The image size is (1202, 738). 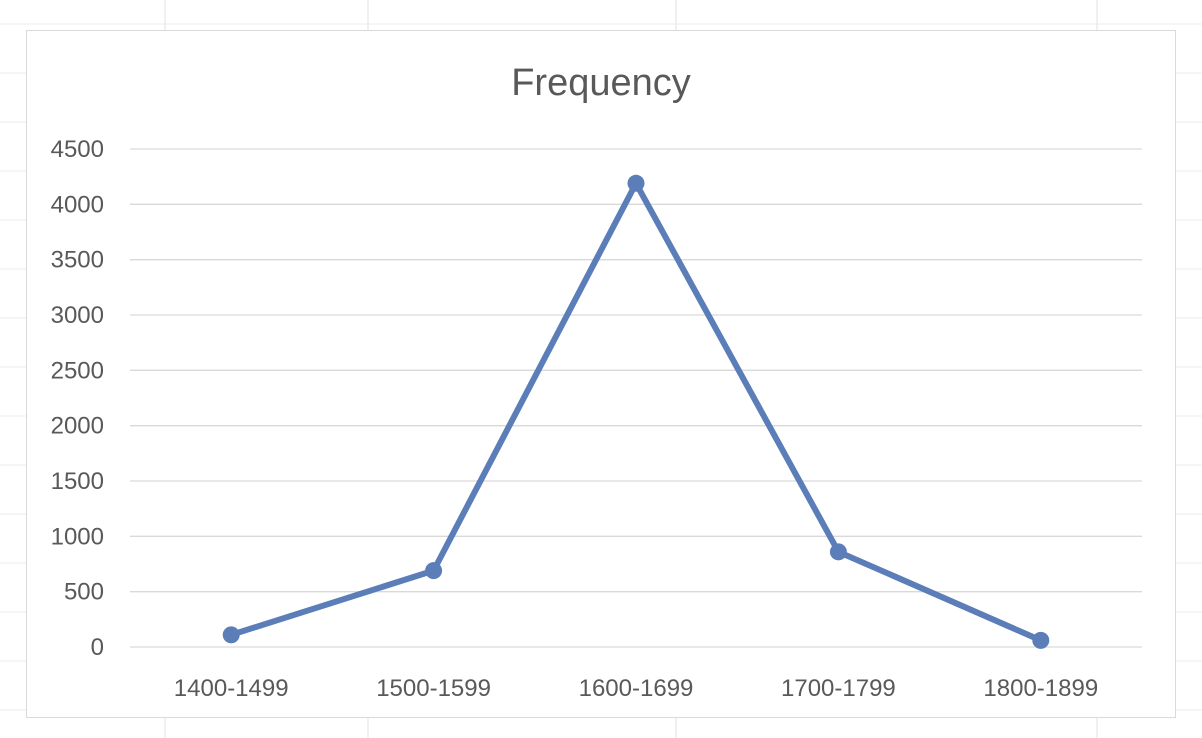 What do you see at coordinates (77, 426) in the screenshot?
I see `y-tick-label: 2000` at bounding box center [77, 426].